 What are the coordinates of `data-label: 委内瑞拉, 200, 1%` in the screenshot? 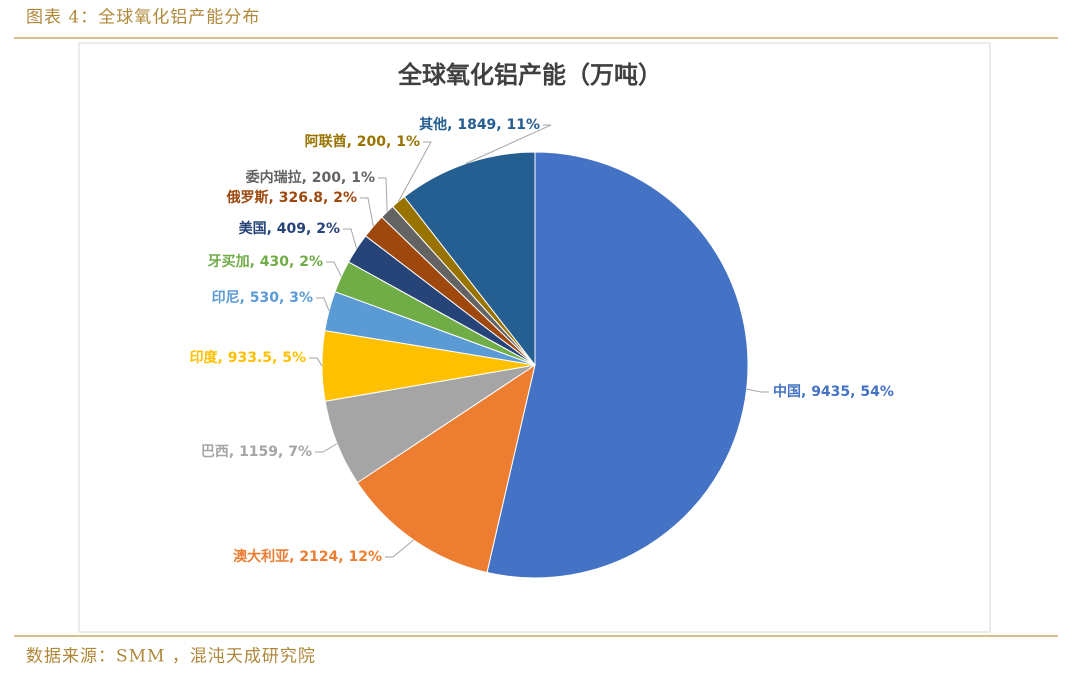 It's located at (310, 177).